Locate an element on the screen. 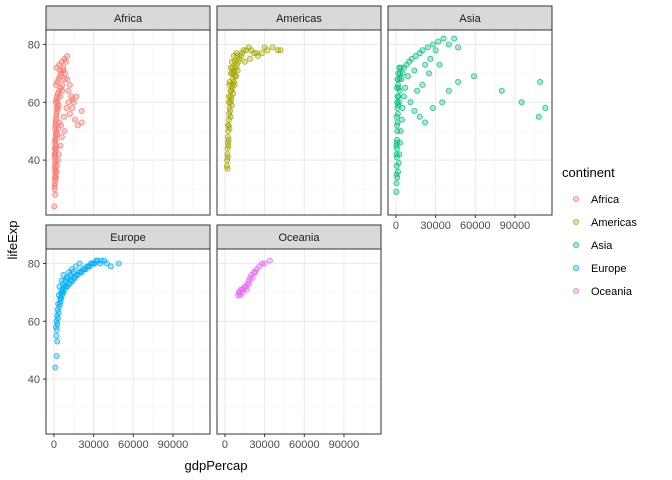 The width and height of the screenshot is (672, 480). x-tick-label: 30000 is located at coordinates (93, 445).